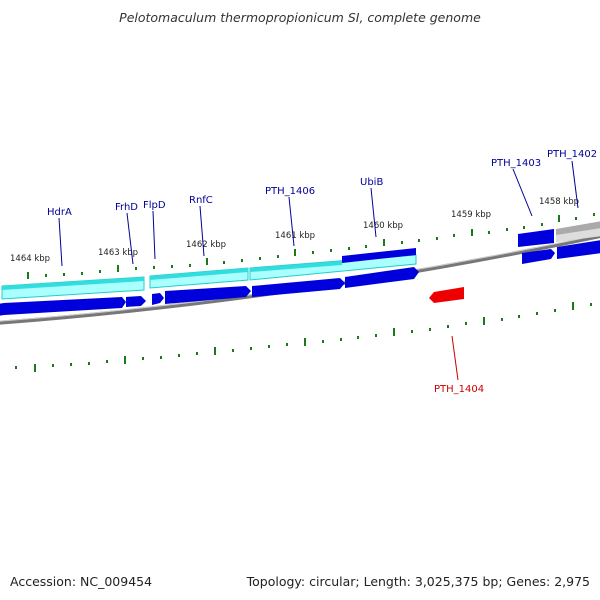 The image size is (600, 600). What do you see at coordinates (383, 226) in the screenshot?
I see `scale-label: 1460 kbp` at bounding box center [383, 226].